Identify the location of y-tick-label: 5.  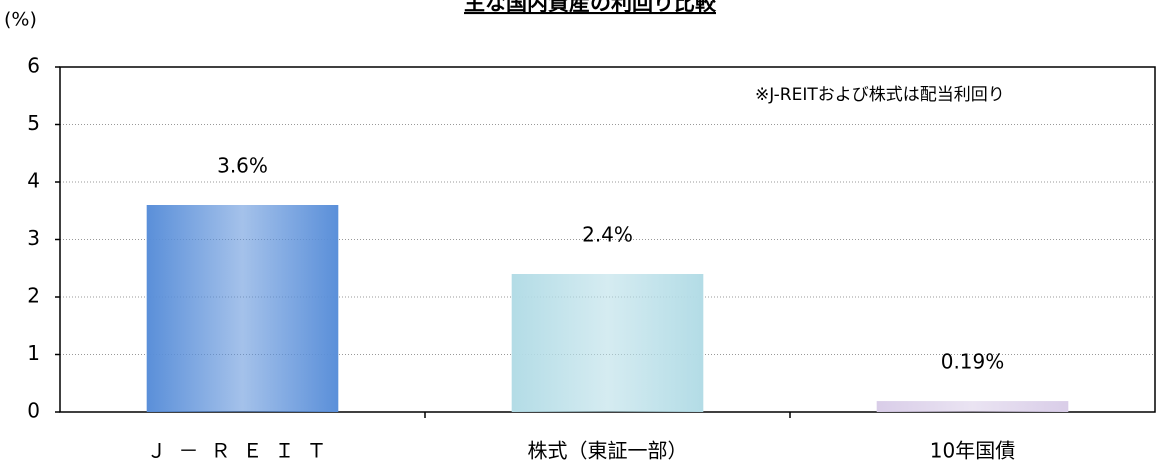
(33, 123).